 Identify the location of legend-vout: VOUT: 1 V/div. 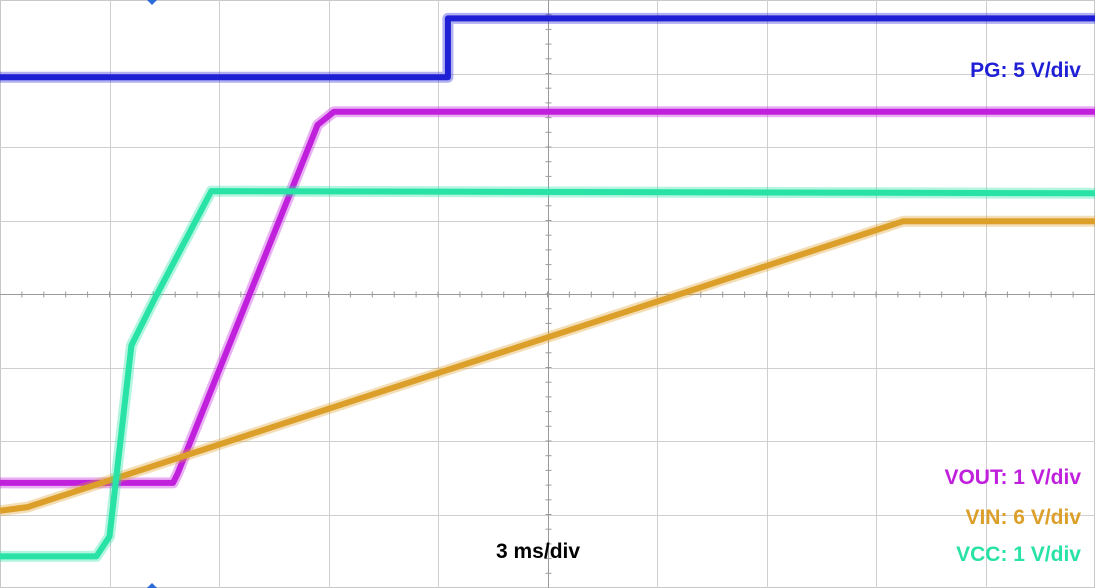
(1012, 477).